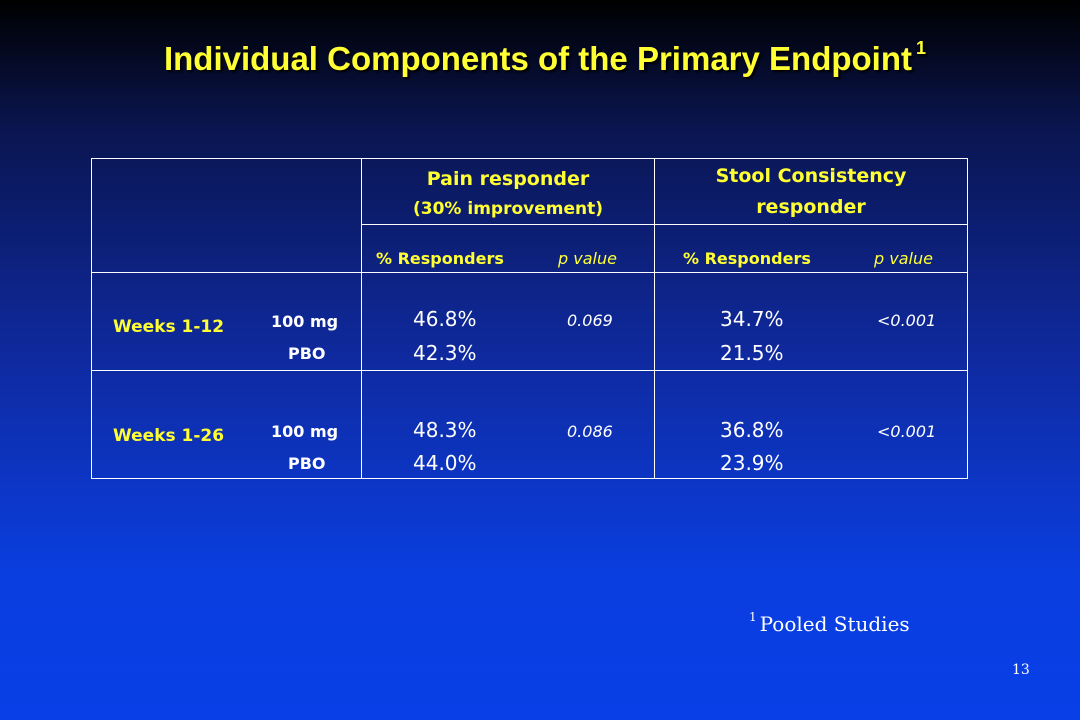  I want to click on stool-responder-label: Stool Consistency, so click(811, 176).